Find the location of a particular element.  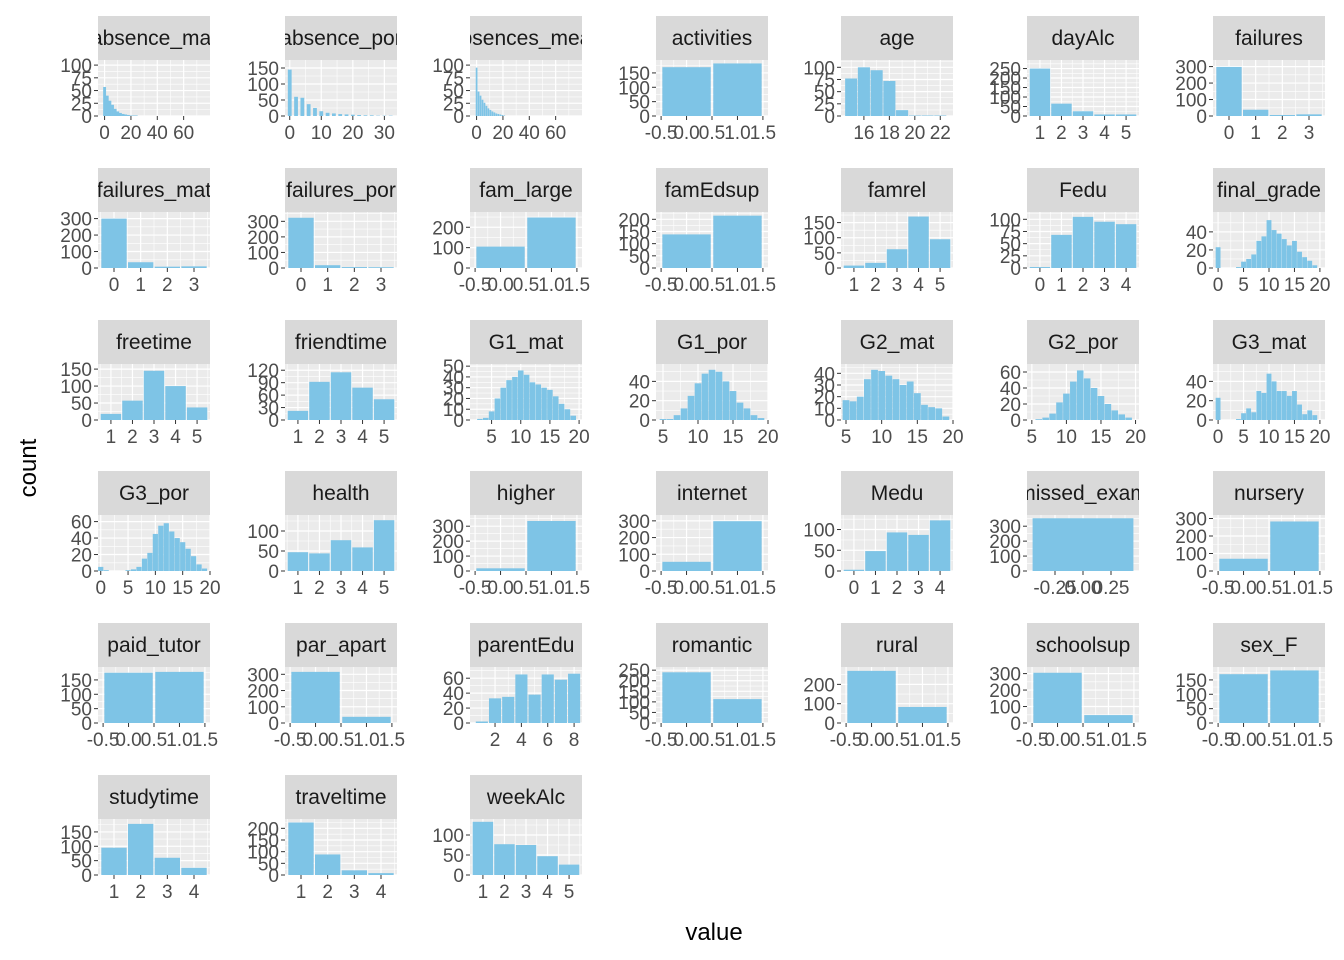

x-tick-label: 0 is located at coordinates (301, 285).